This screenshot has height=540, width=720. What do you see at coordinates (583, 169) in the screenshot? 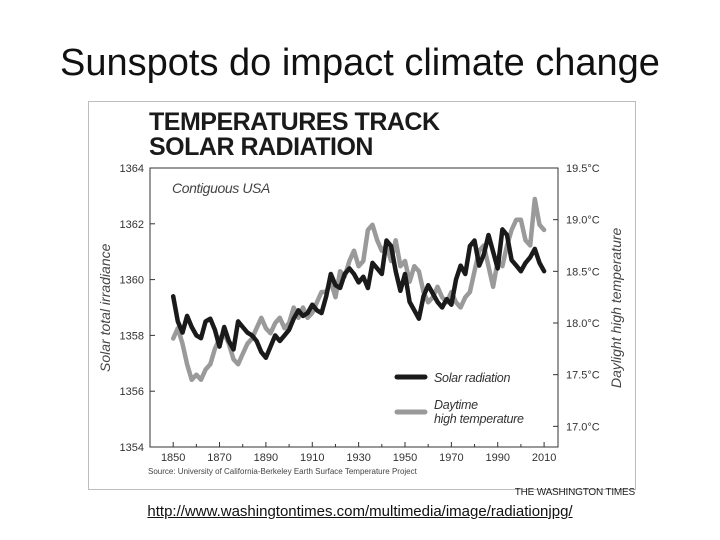
I see `y2-tick-label-0: 19.5°C` at bounding box center [583, 169].